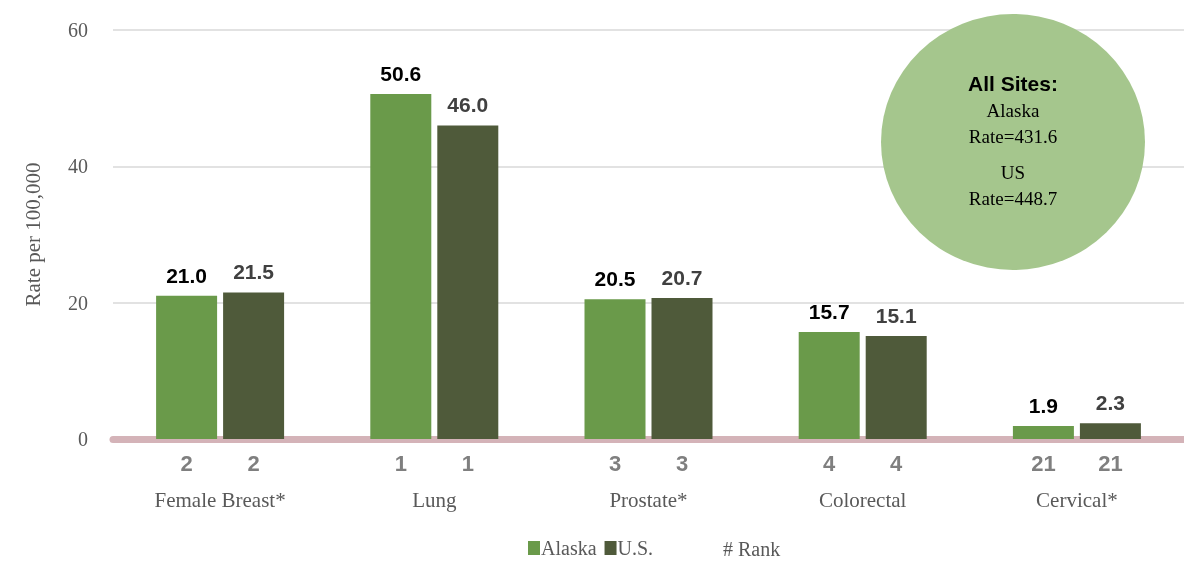 The height and width of the screenshot is (571, 1192). Describe the element at coordinates (682, 277) in the screenshot. I see `data-label: 20.7` at that location.